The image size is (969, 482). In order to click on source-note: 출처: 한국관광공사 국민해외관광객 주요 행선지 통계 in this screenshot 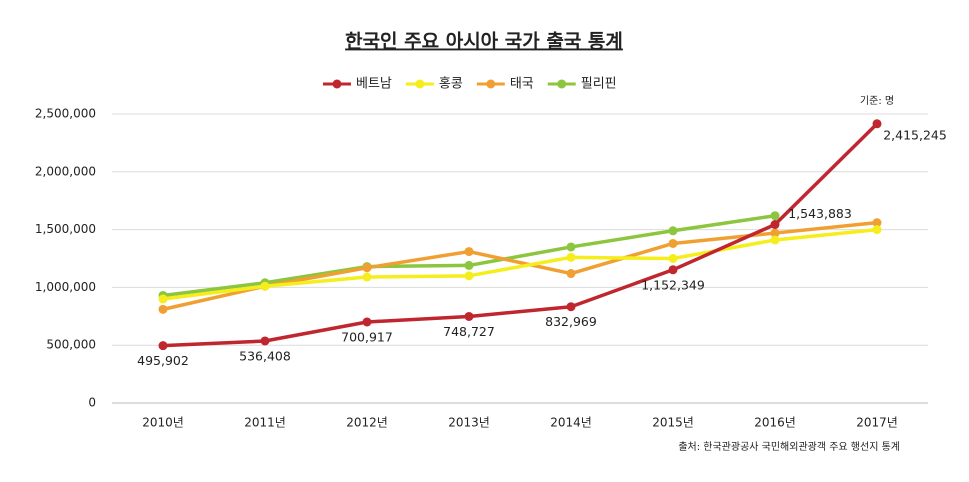, I will do `click(789, 446)`.